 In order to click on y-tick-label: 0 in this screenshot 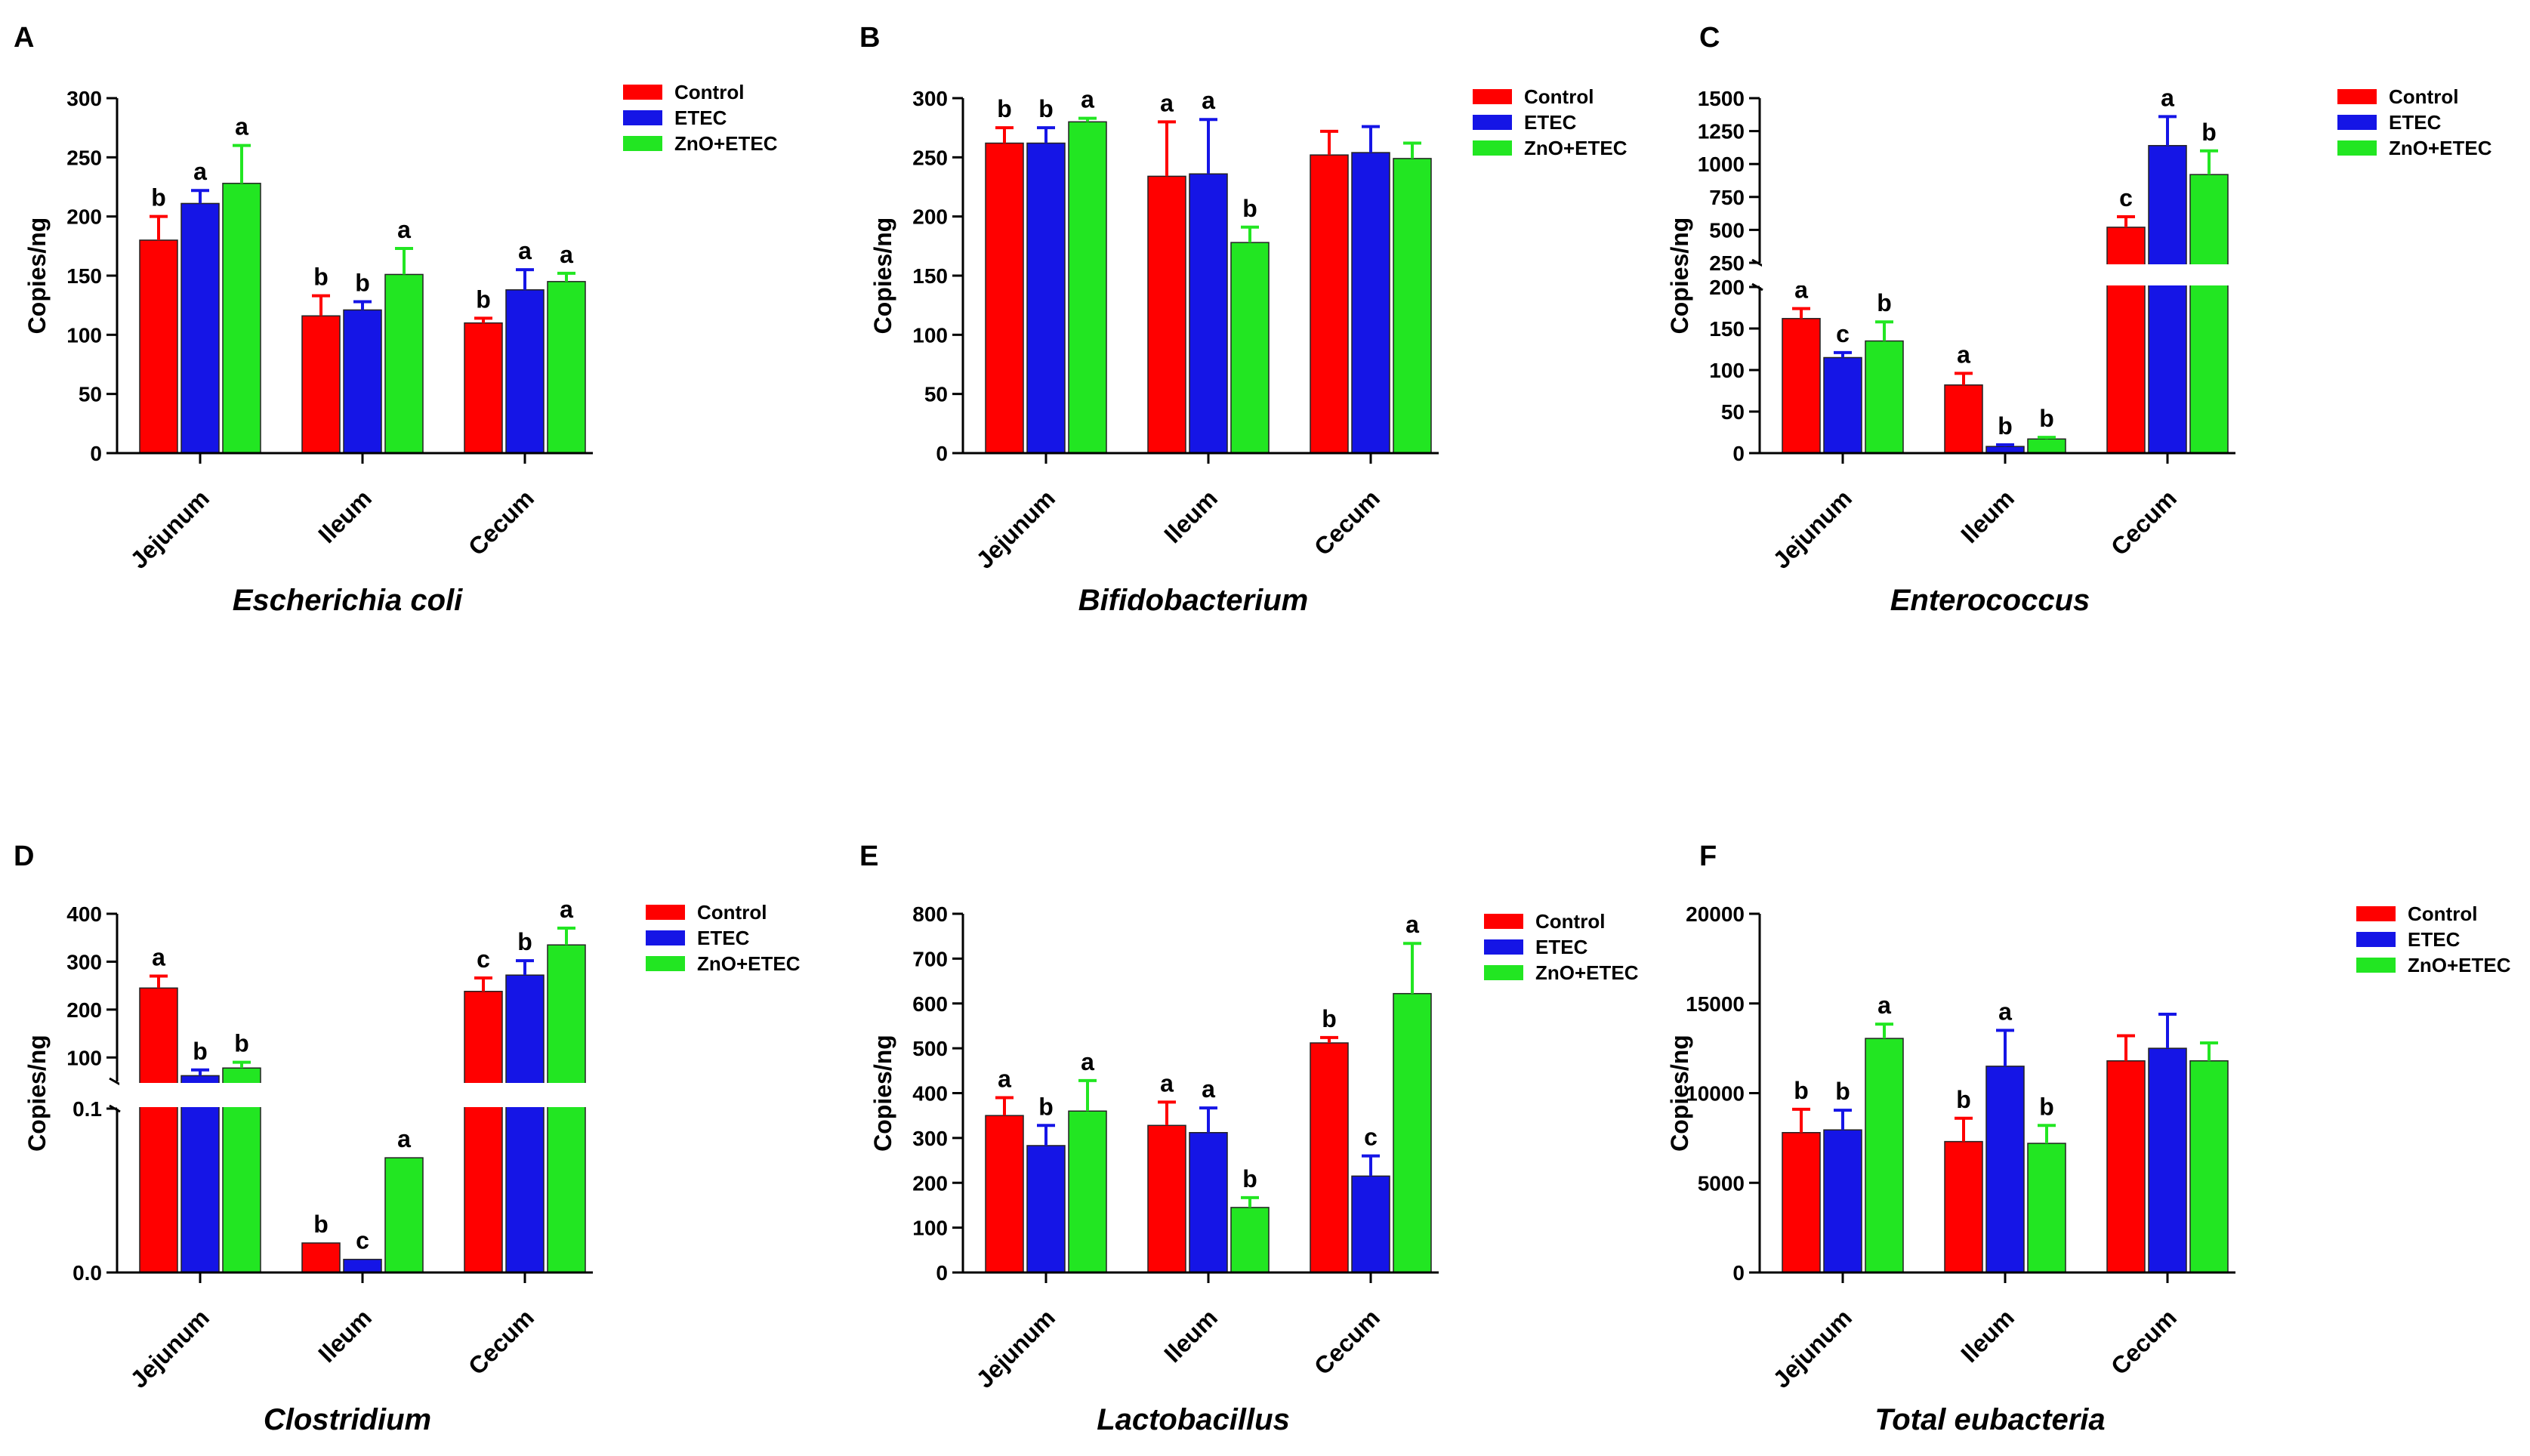, I will do `click(942, 453)`.